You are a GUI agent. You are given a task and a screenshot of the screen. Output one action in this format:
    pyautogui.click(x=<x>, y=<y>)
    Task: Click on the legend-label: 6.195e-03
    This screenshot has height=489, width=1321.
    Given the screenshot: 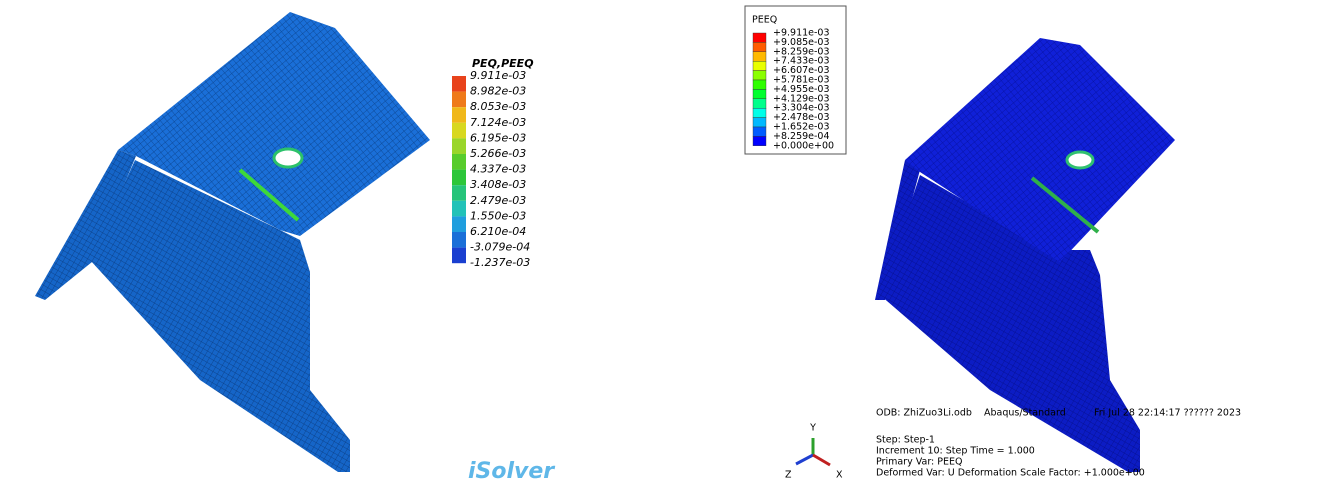 What is the action you would take?
    pyautogui.click(x=498, y=137)
    